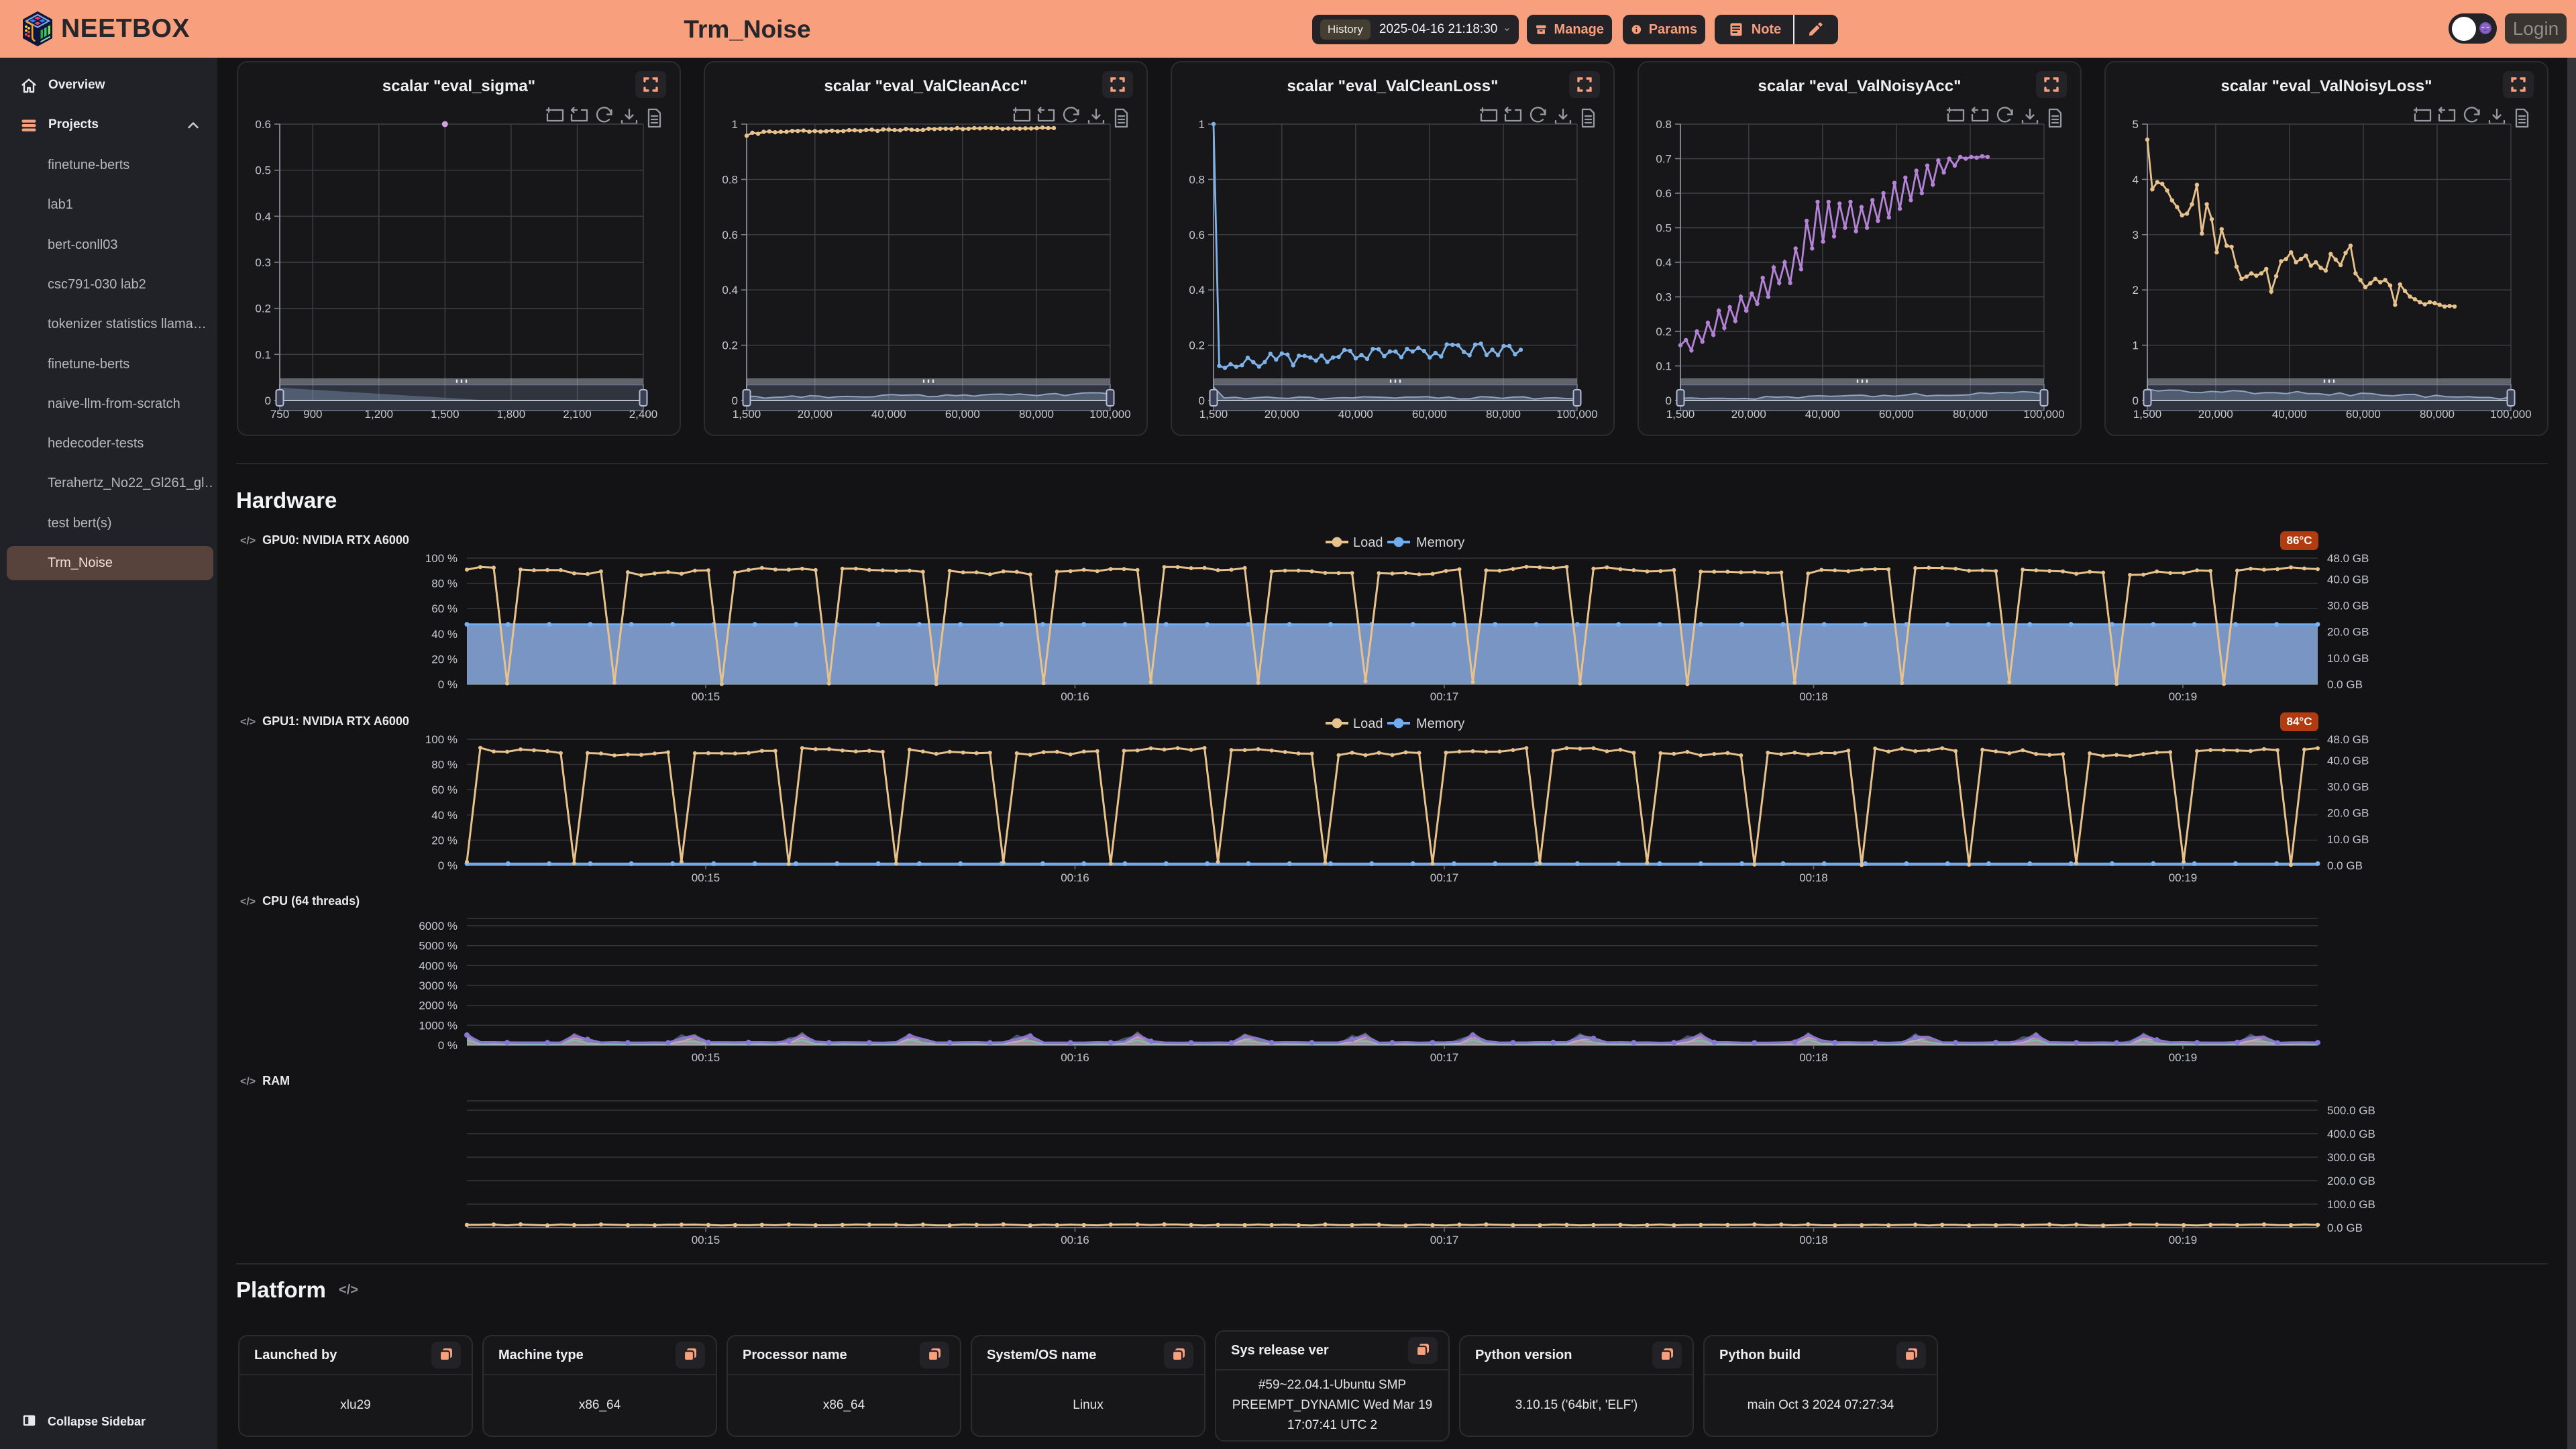 Image resolution: width=2576 pixels, height=1449 pixels. Describe the element at coordinates (2351, 1157) in the screenshot. I see `svg-text: 300.0 GB` at that location.